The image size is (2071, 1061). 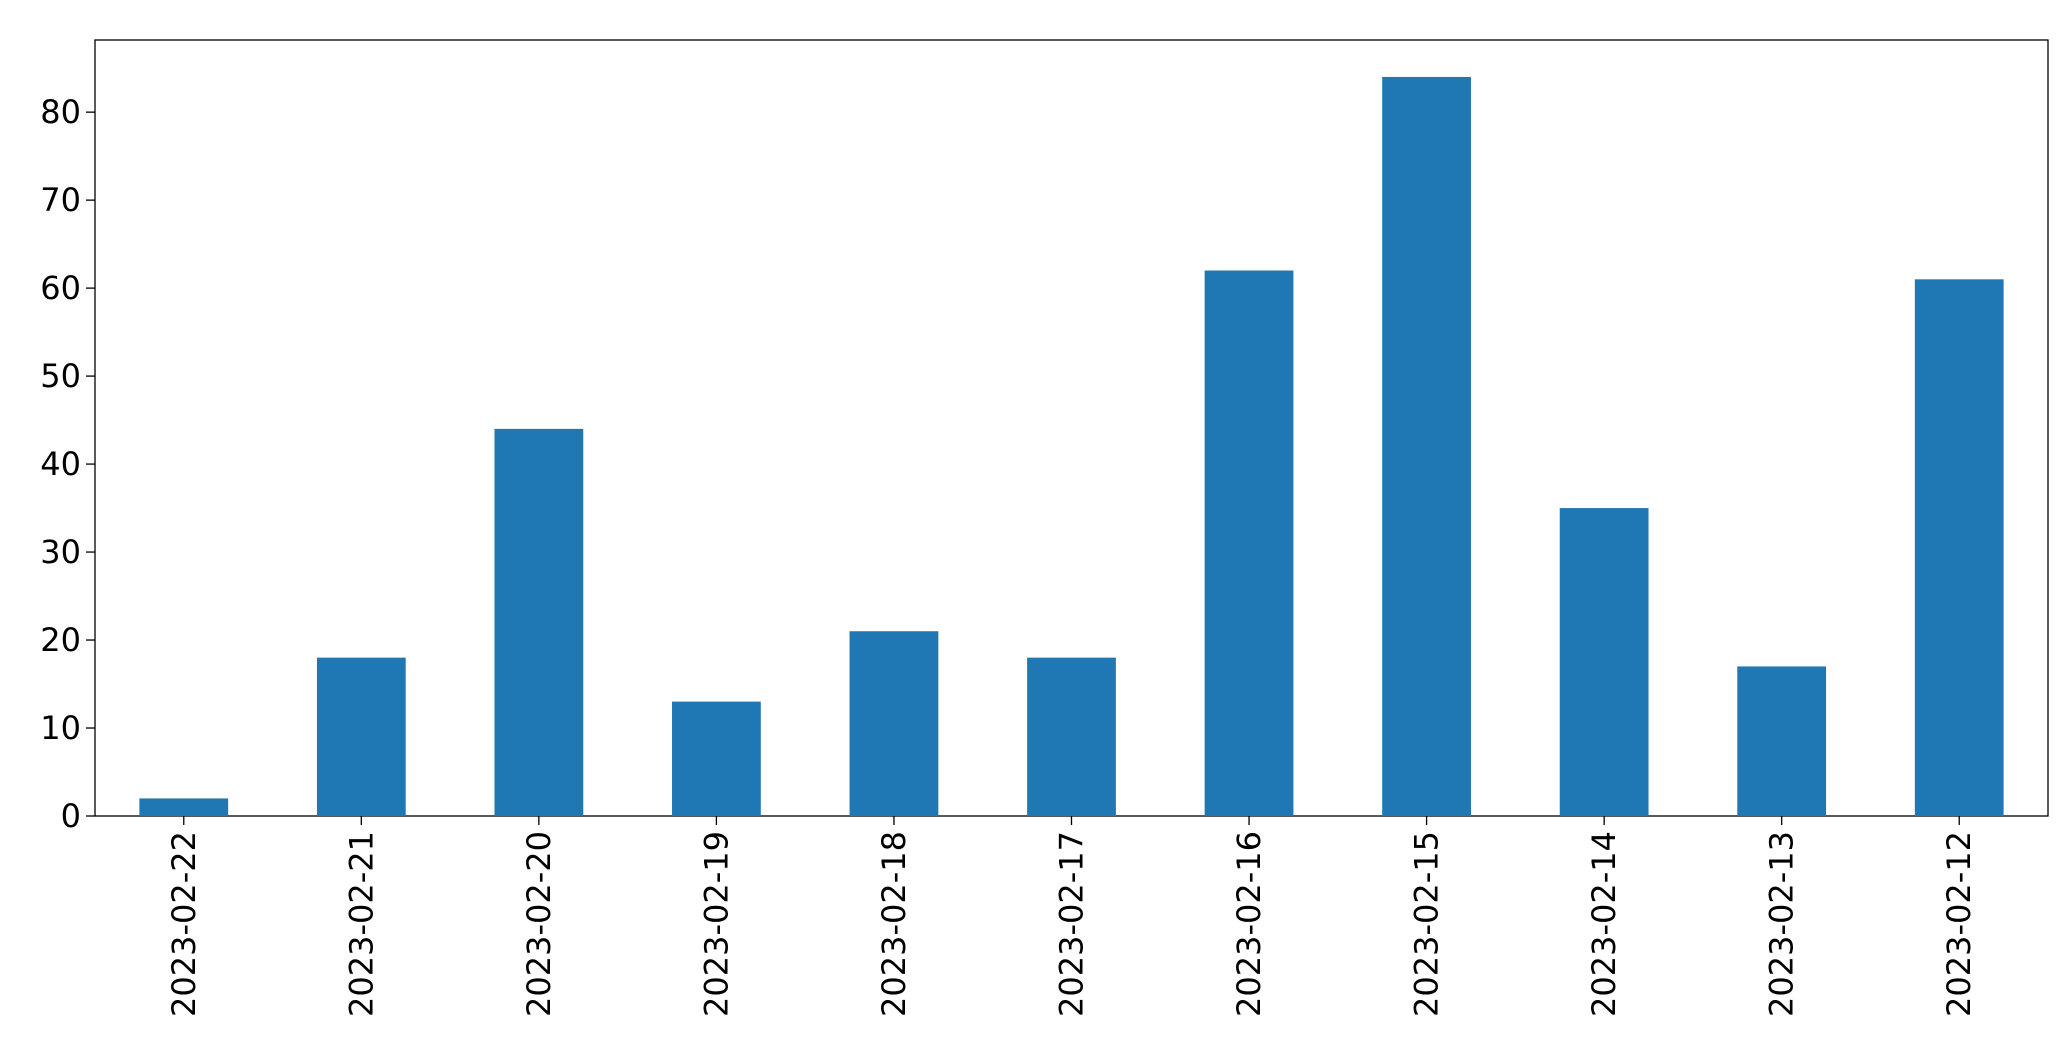 What do you see at coordinates (60, 200) in the screenshot?
I see `y-tick-label: 70` at bounding box center [60, 200].